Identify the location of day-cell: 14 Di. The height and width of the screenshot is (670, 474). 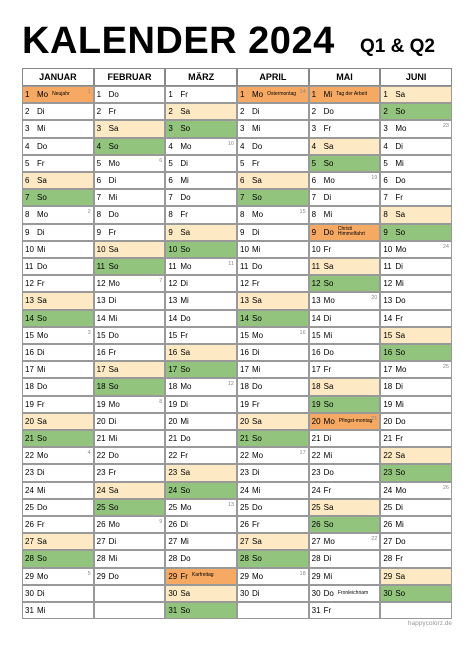
(344, 318).